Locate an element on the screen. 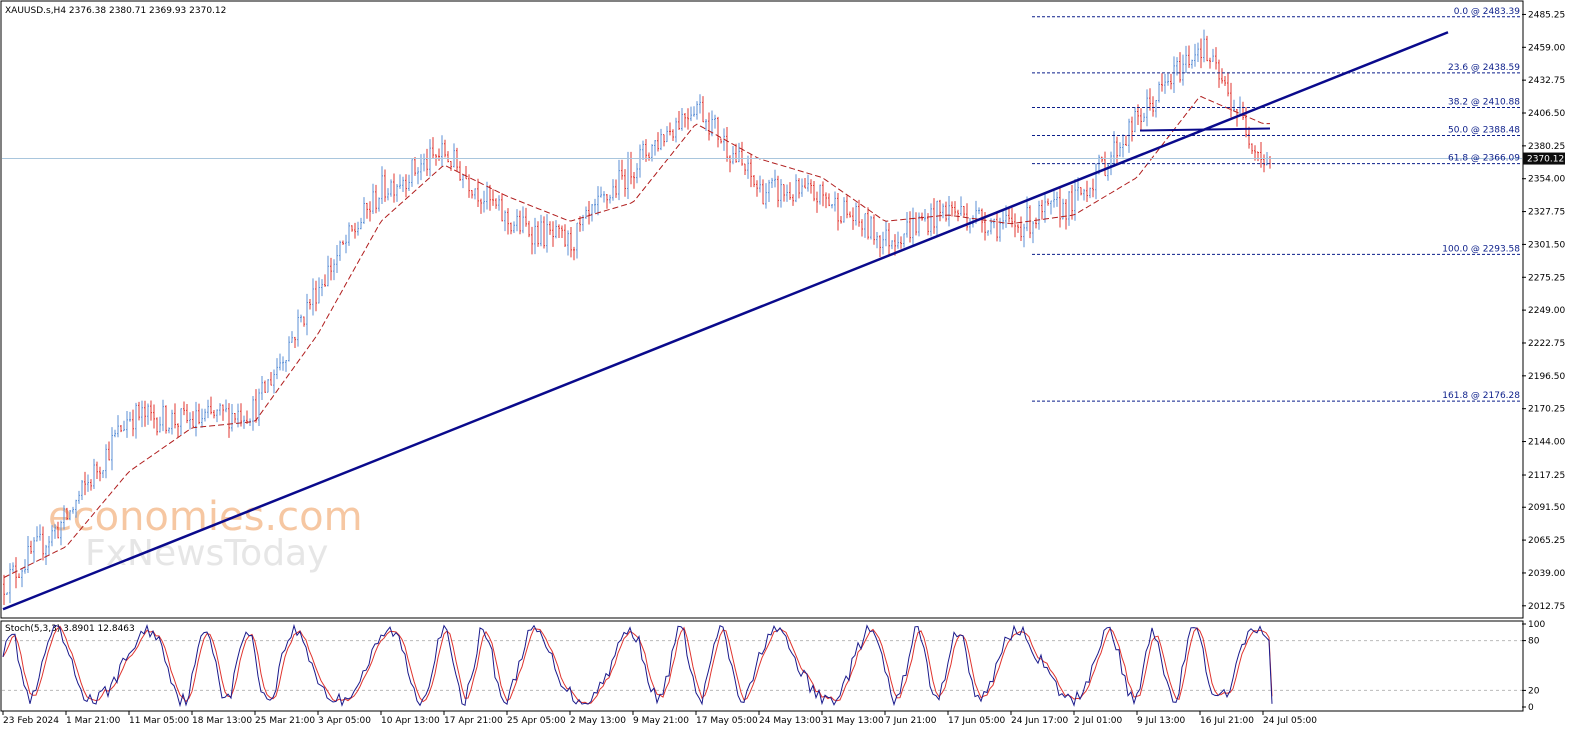  time-tick-label: 9 Jul 13:00 is located at coordinates (1161, 721).